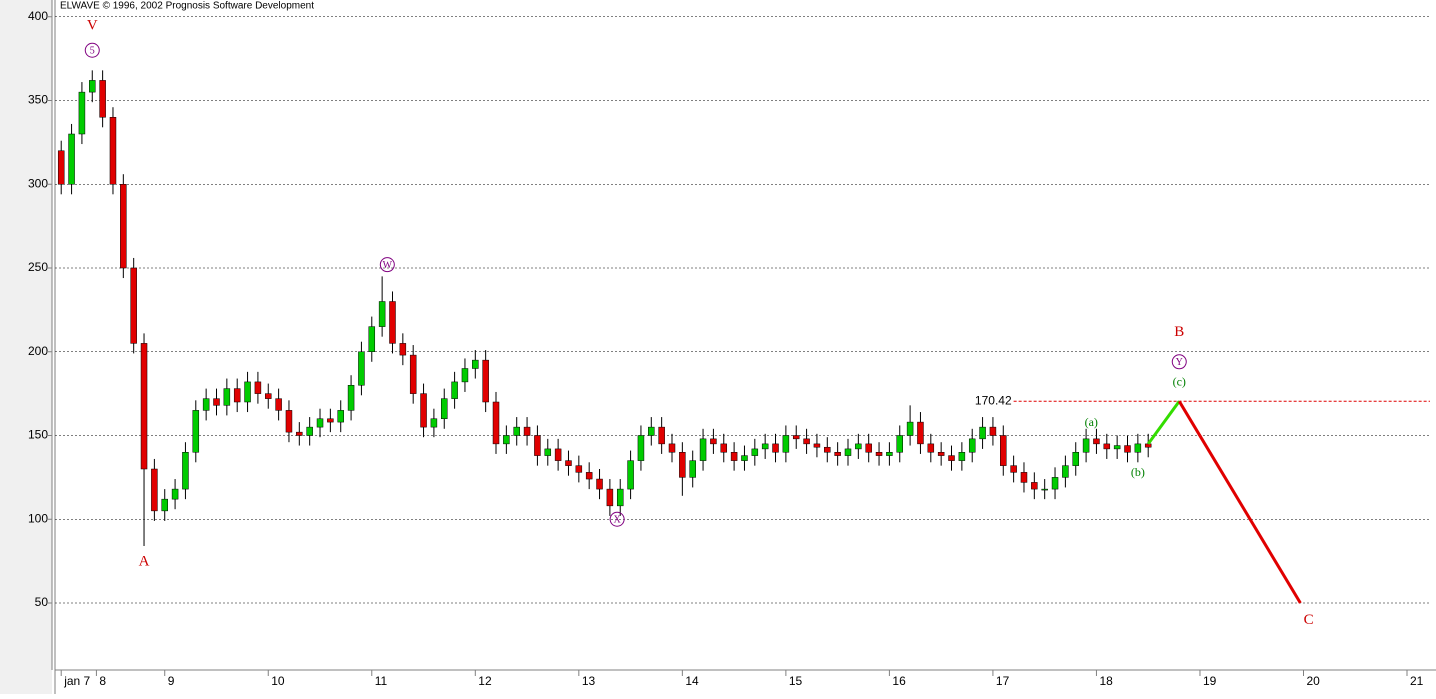 Image resolution: width=1436 pixels, height=699 pixels. What do you see at coordinates (26, 347) in the screenshot?
I see `y-axis-panel` at bounding box center [26, 347].